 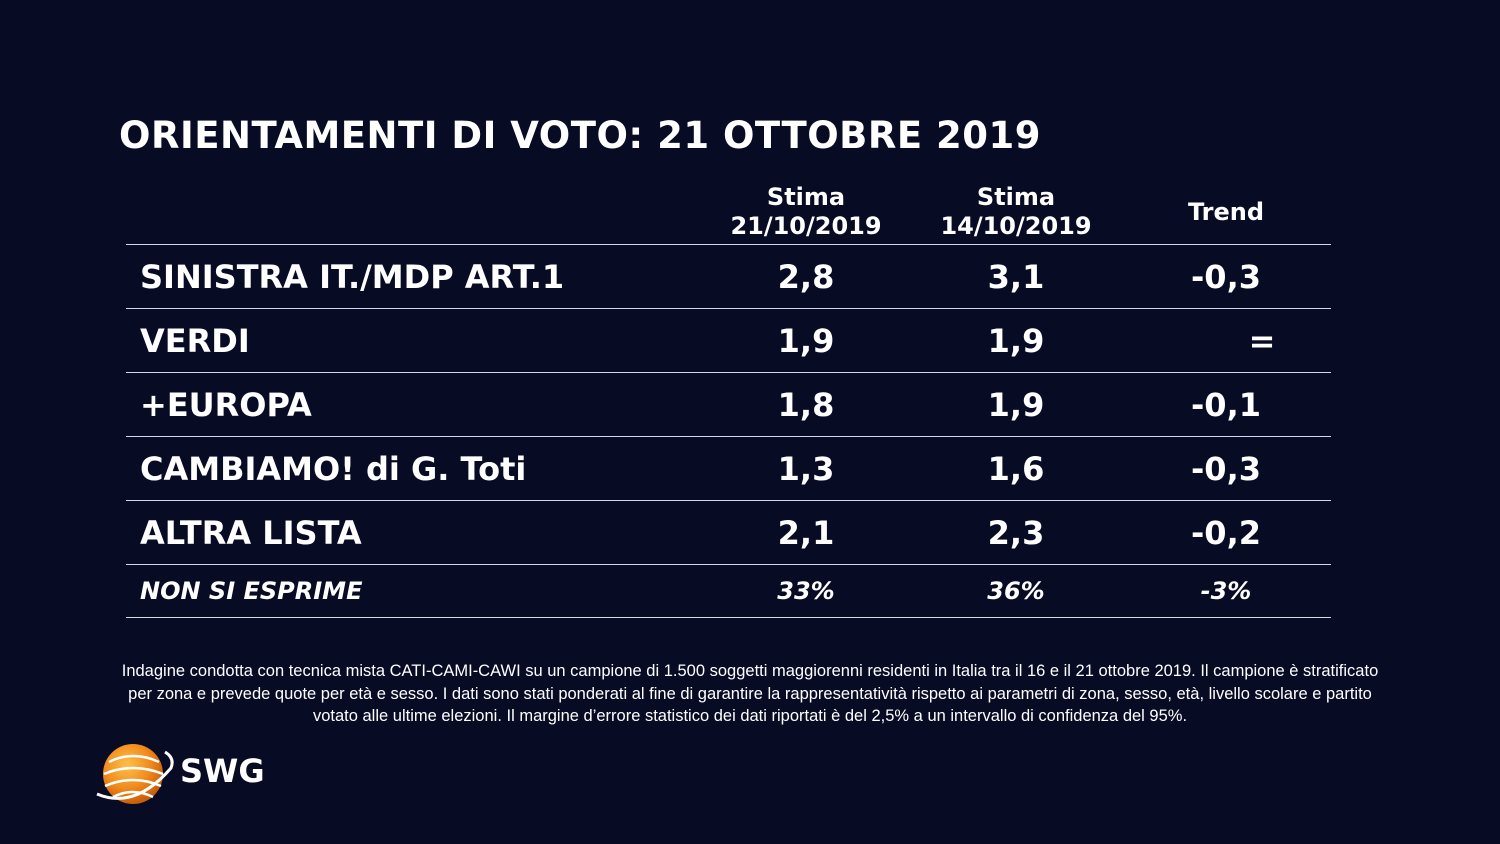 What do you see at coordinates (251, 532) in the screenshot?
I see `party-name: ALTRA LISTA` at bounding box center [251, 532].